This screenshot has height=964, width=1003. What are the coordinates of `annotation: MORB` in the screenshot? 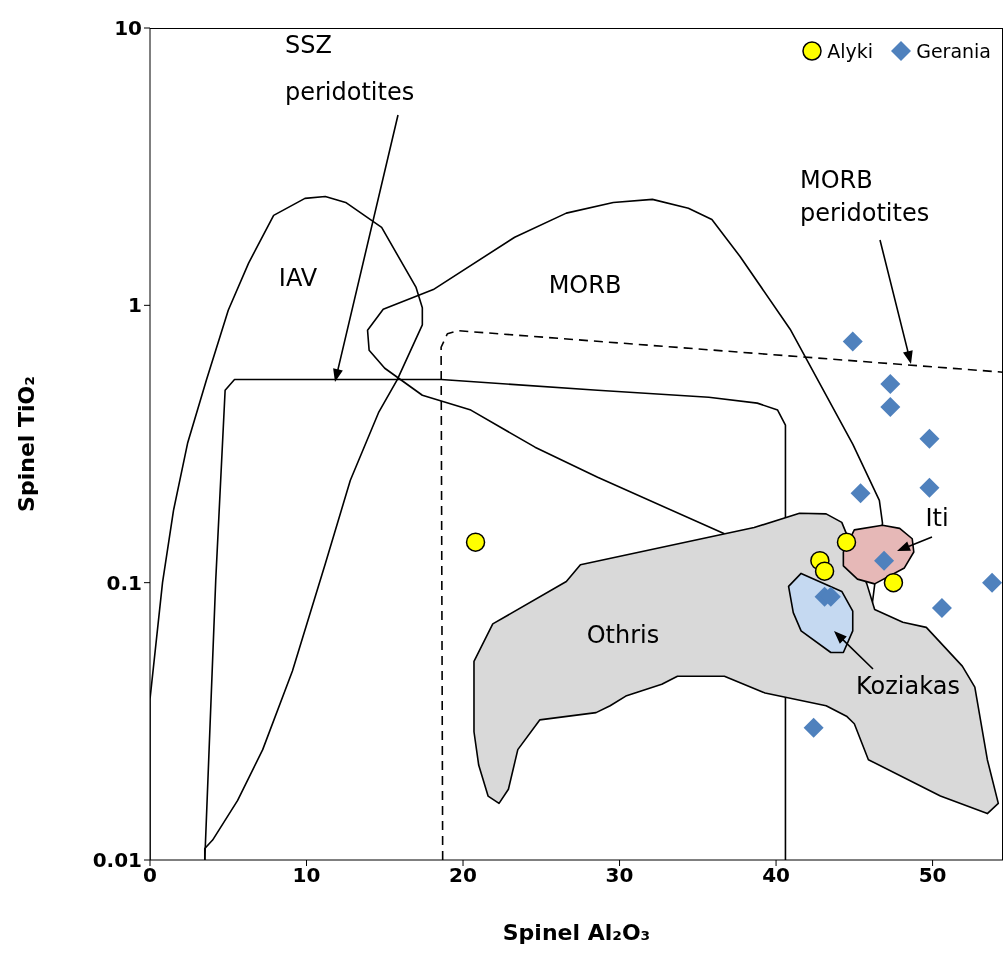 It's located at (585, 285).